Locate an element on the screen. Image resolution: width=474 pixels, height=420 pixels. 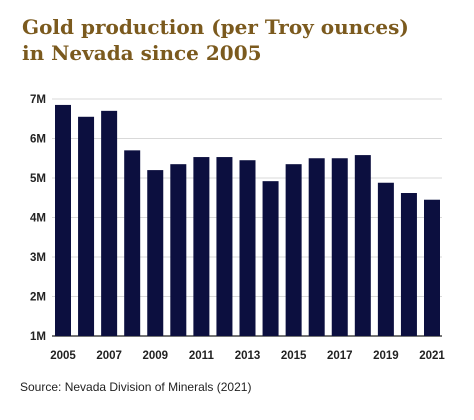
x-tick-label: 2019 is located at coordinates (386, 356).